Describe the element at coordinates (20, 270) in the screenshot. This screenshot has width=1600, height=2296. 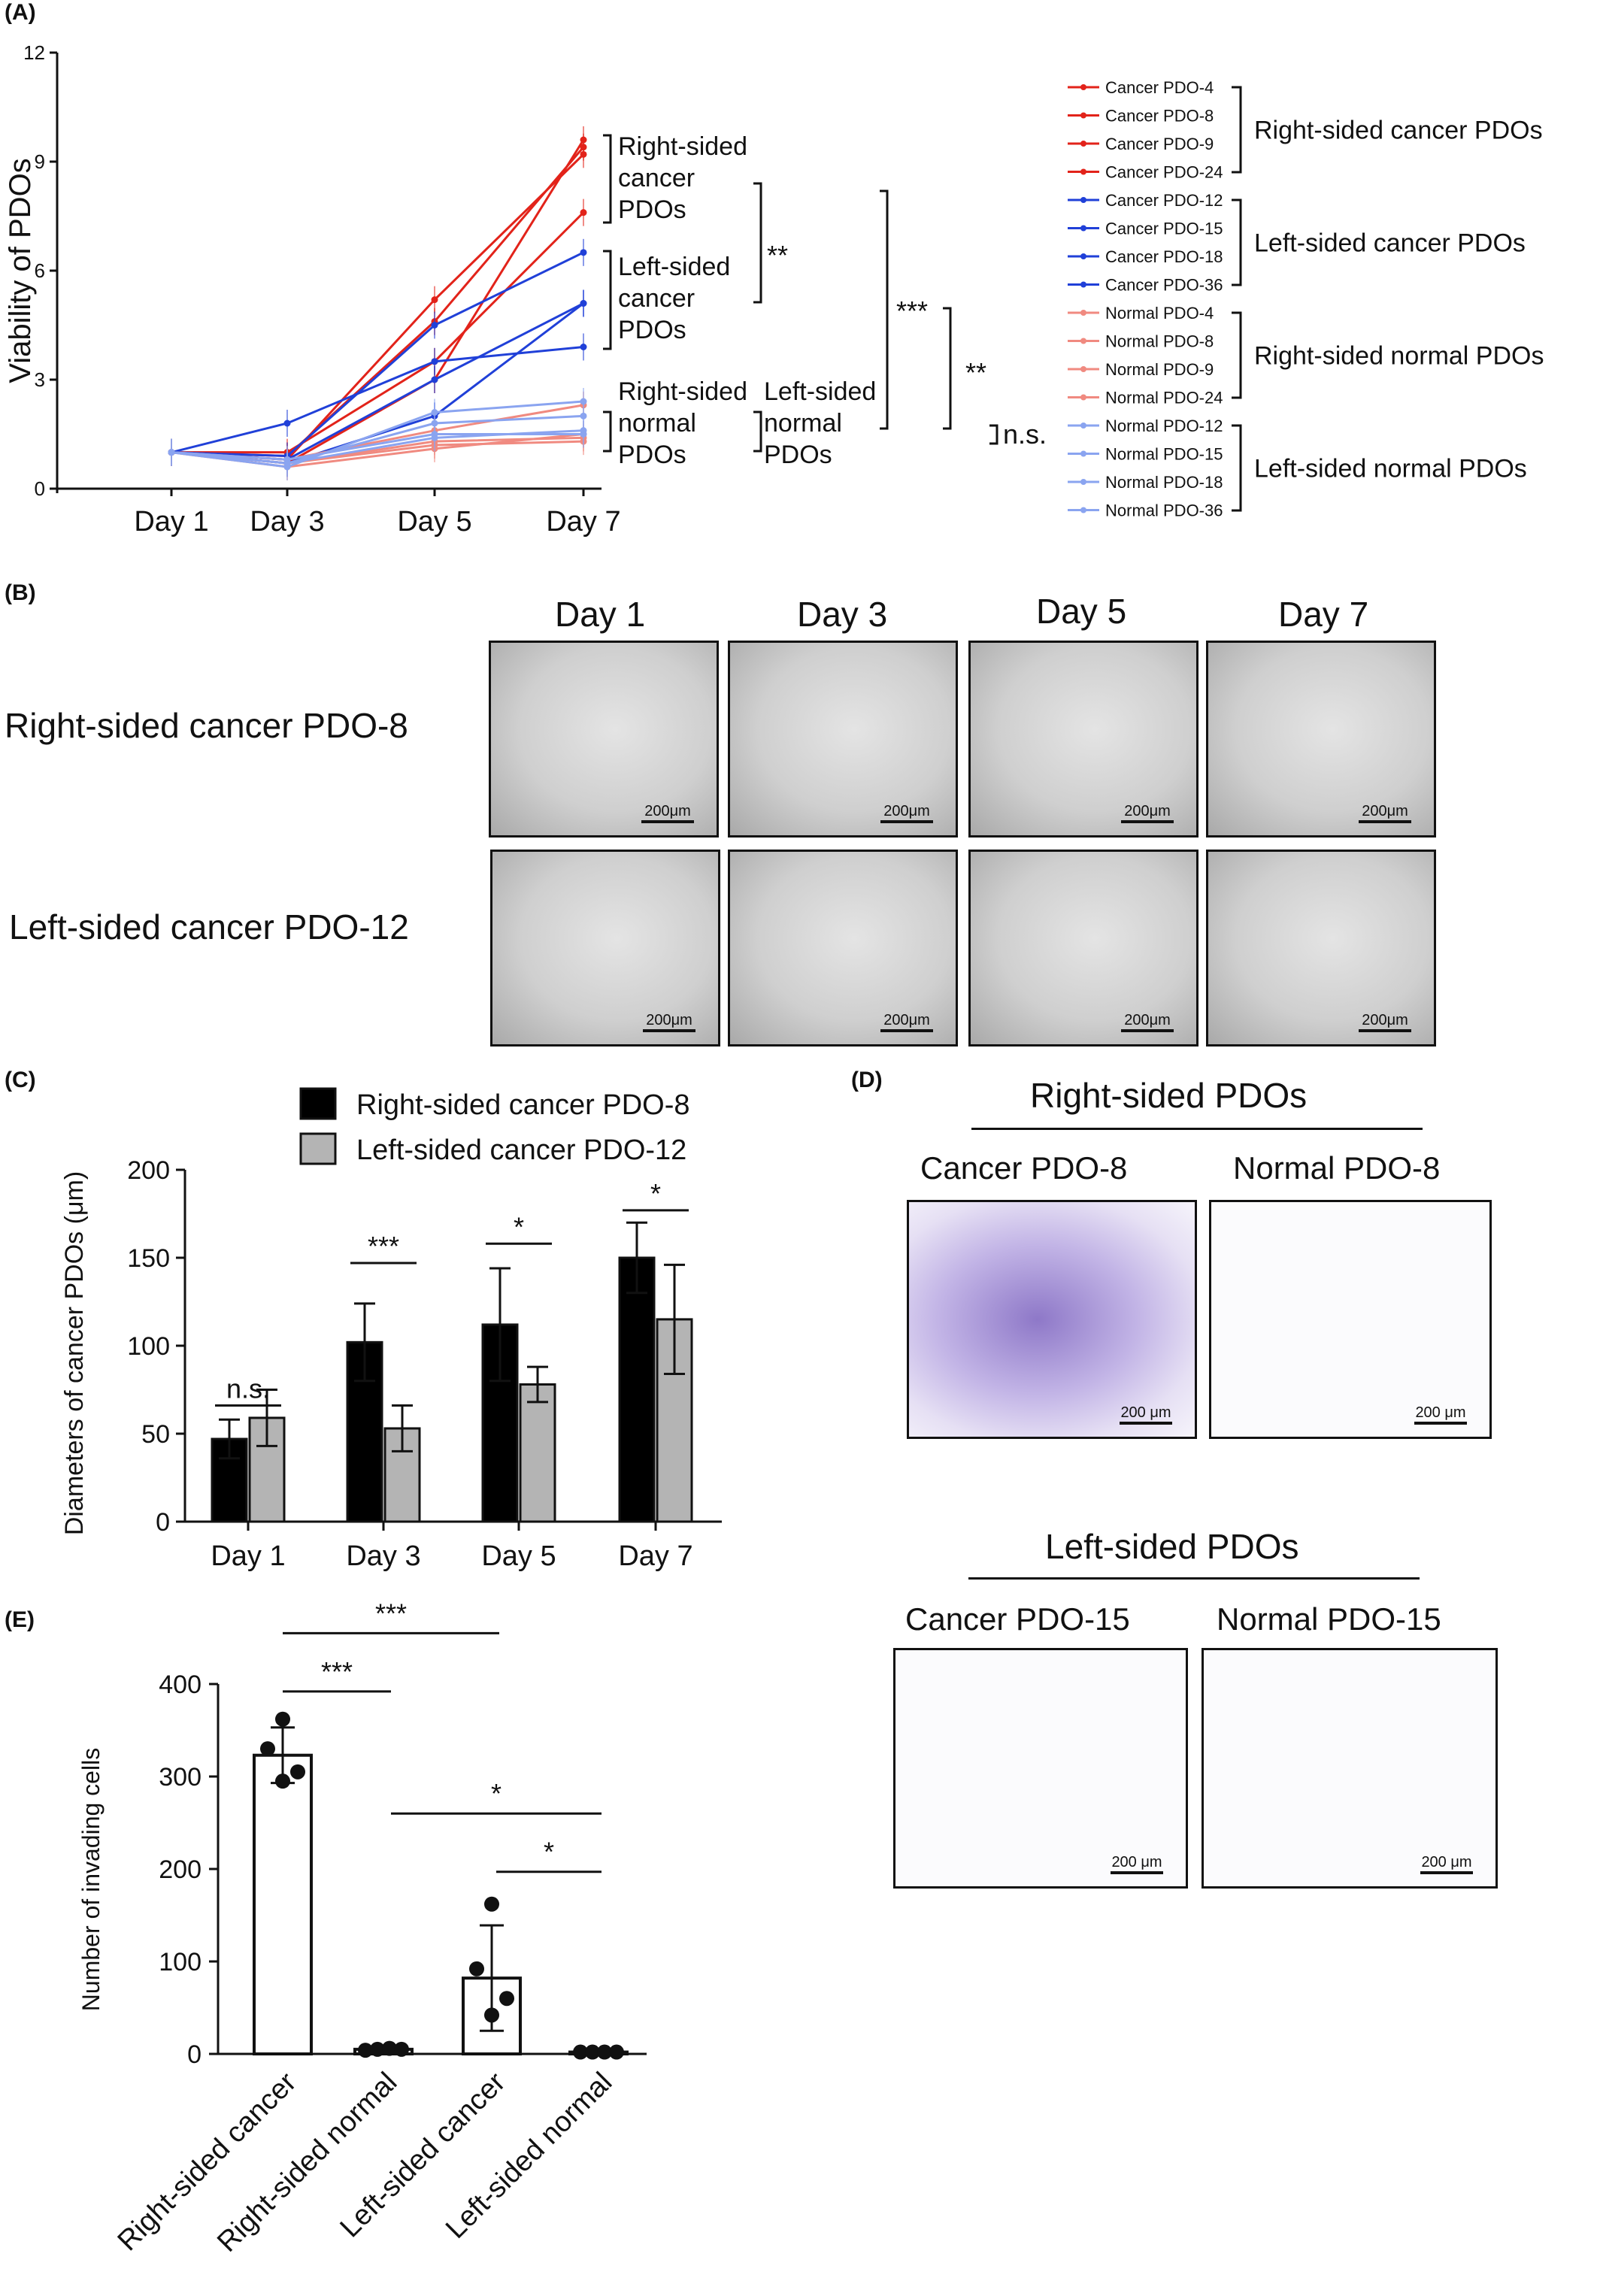
I see `y-axis-label: Viability of PDOs` at that location.